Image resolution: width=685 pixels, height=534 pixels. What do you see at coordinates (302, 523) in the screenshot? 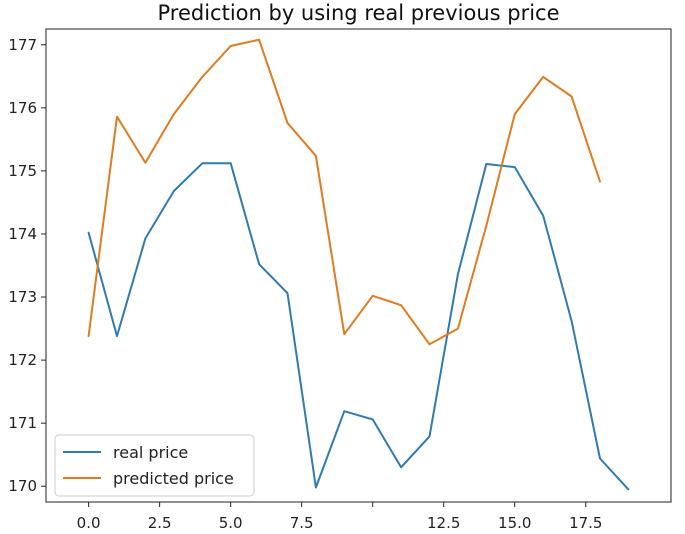
I see `x-tick-label: 7.5` at bounding box center [302, 523].